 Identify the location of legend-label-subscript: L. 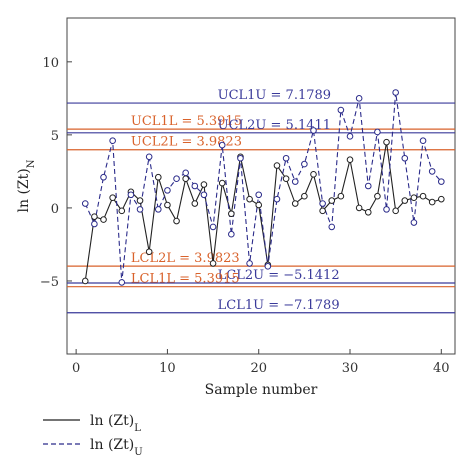
(137, 428).